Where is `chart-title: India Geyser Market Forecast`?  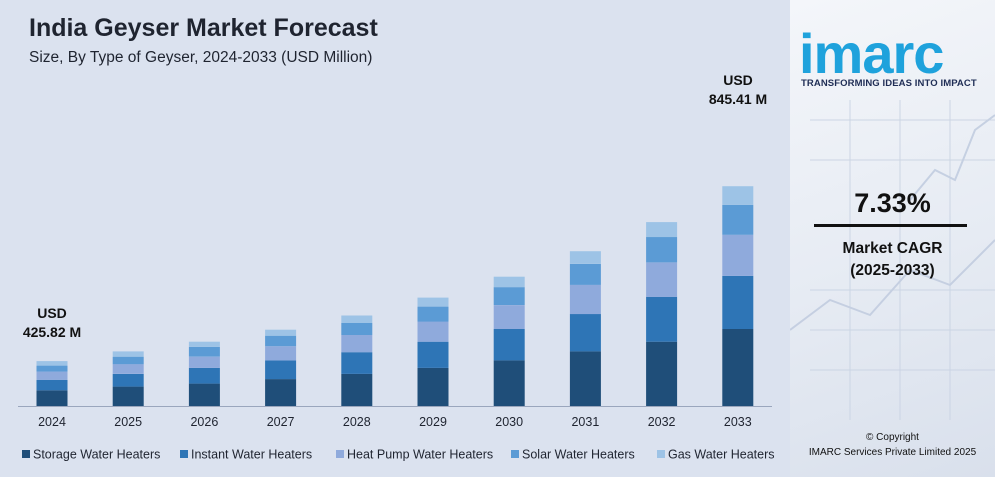
chart-title: India Geyser Market Forecast is located at coordinates (203, 28).